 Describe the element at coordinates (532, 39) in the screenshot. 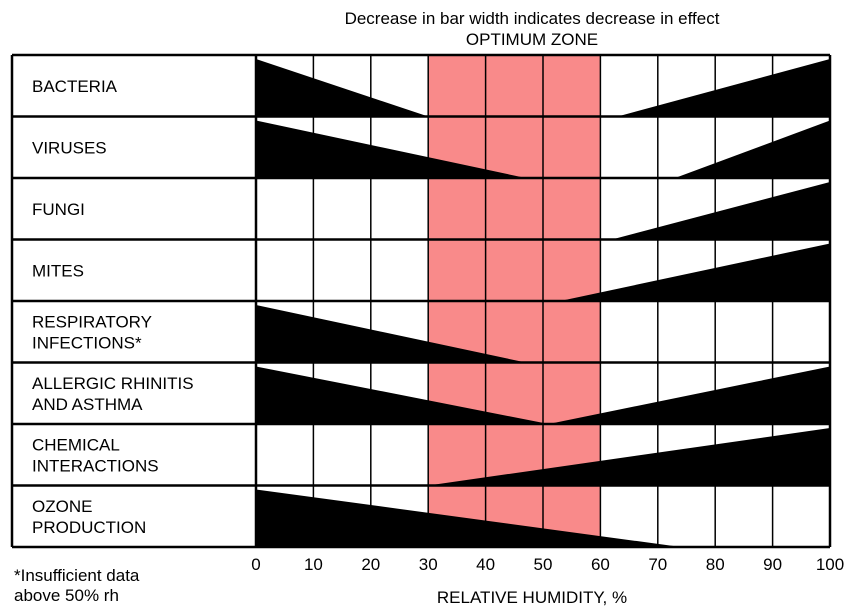

I see `optimum-zone-label: OPTIMUM ZONE` at that location.